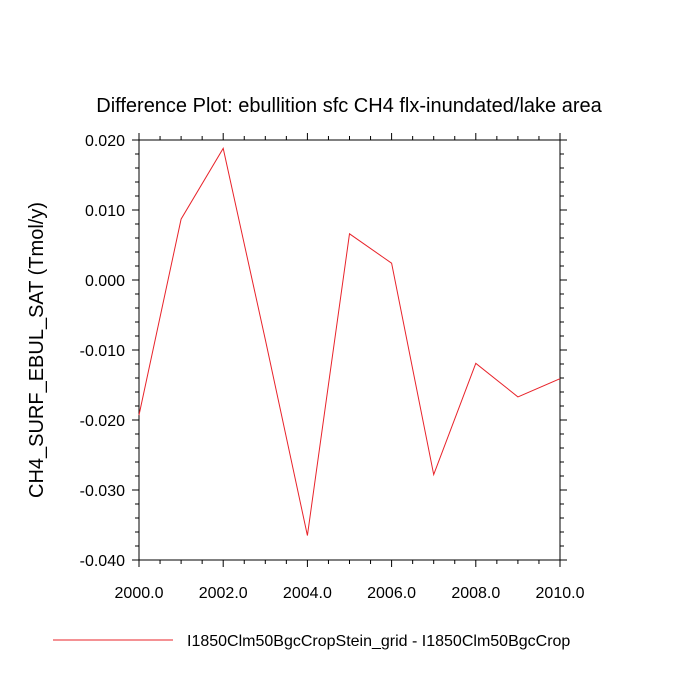  Describe the element at coordinates (102, 561) in the screenshot. I see `y-tick-label: -0.040` at that location.